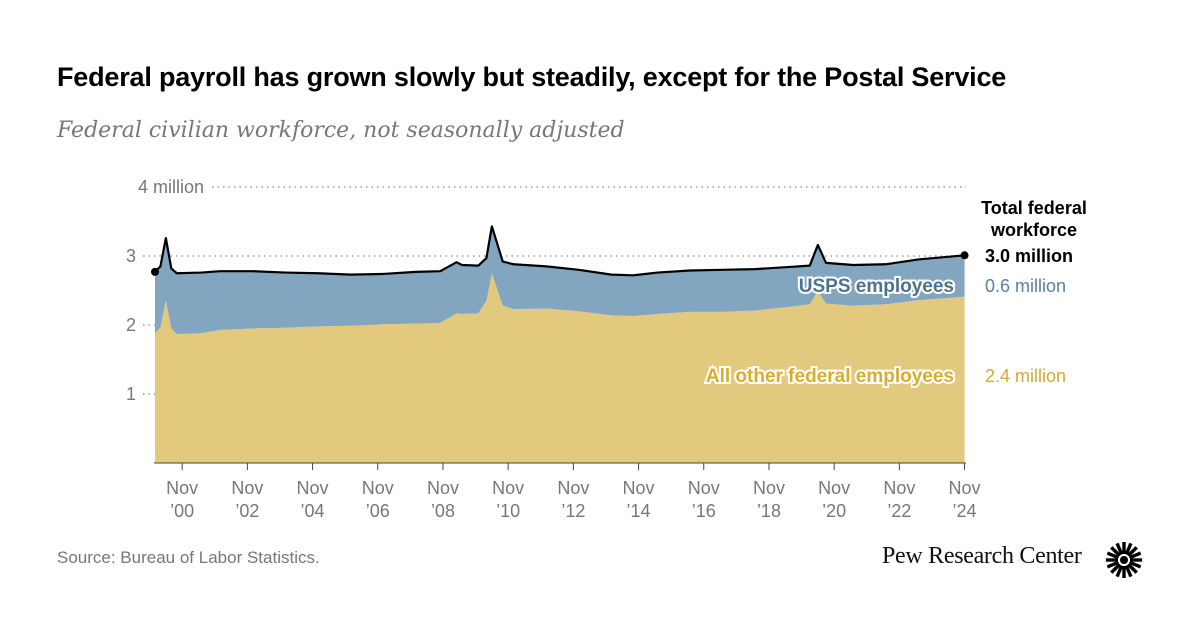 The image size is (1200, 628). Describe the element at coordinates (1025, 286) in the screenshot. I see `usps-end-value: 0.6 million` at that location.